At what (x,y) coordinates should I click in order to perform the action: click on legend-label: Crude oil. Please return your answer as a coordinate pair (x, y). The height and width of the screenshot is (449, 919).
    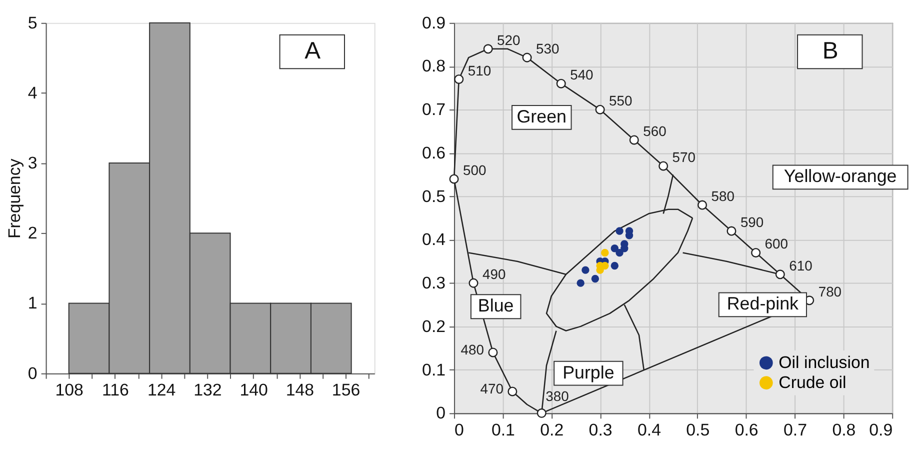
    Looking at the image, I should click on (812, 382).